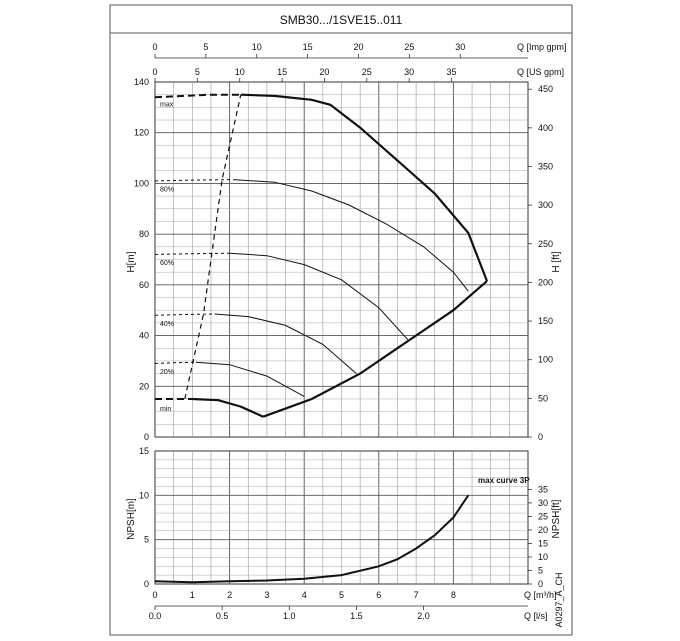  What do you see at coordinates (540, 437) in the screenshot?
I see `head-y-right-tick-label: 0` at bounding box center [540, 437].